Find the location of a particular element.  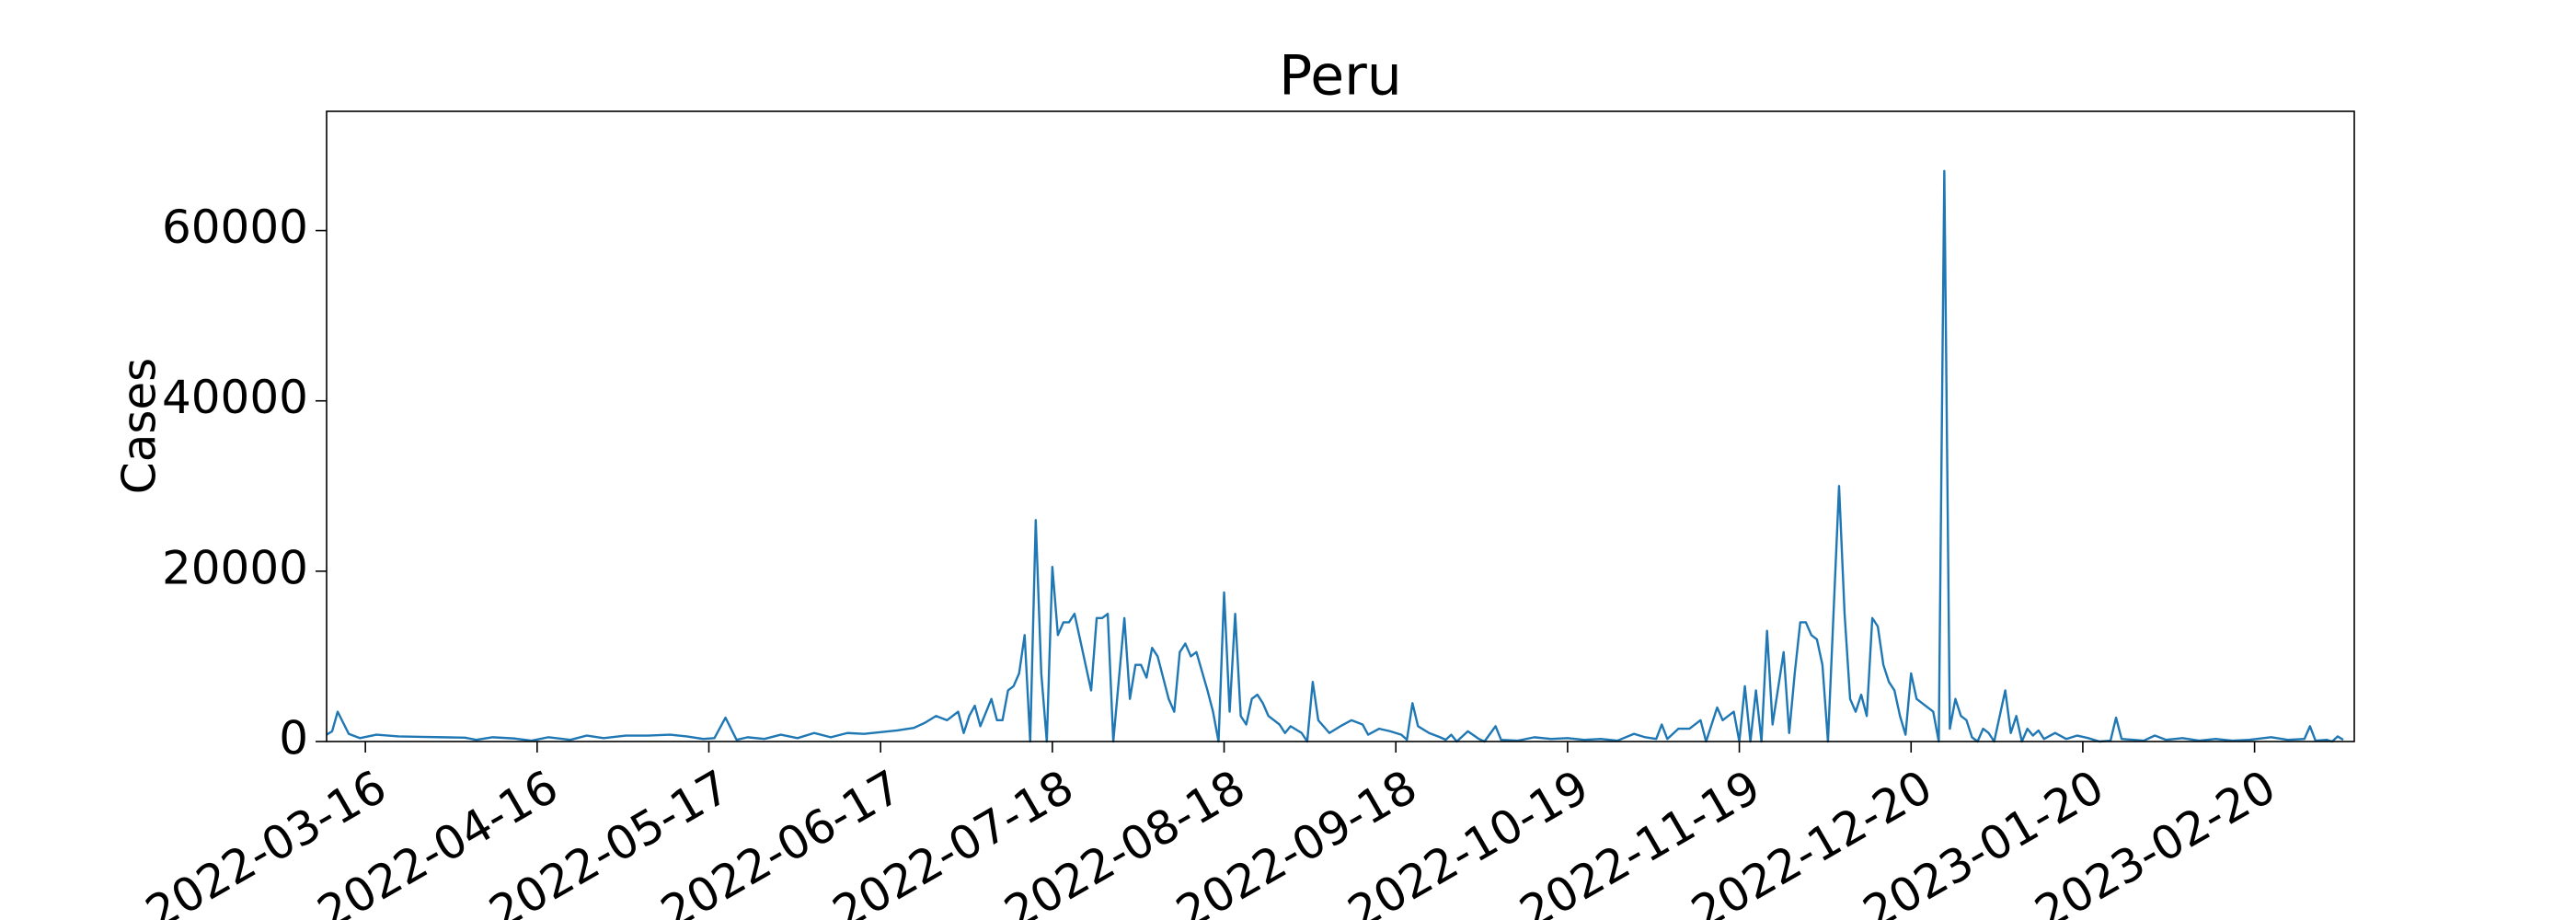

y-tick-label: 0 is located at coordinates (293, 738).